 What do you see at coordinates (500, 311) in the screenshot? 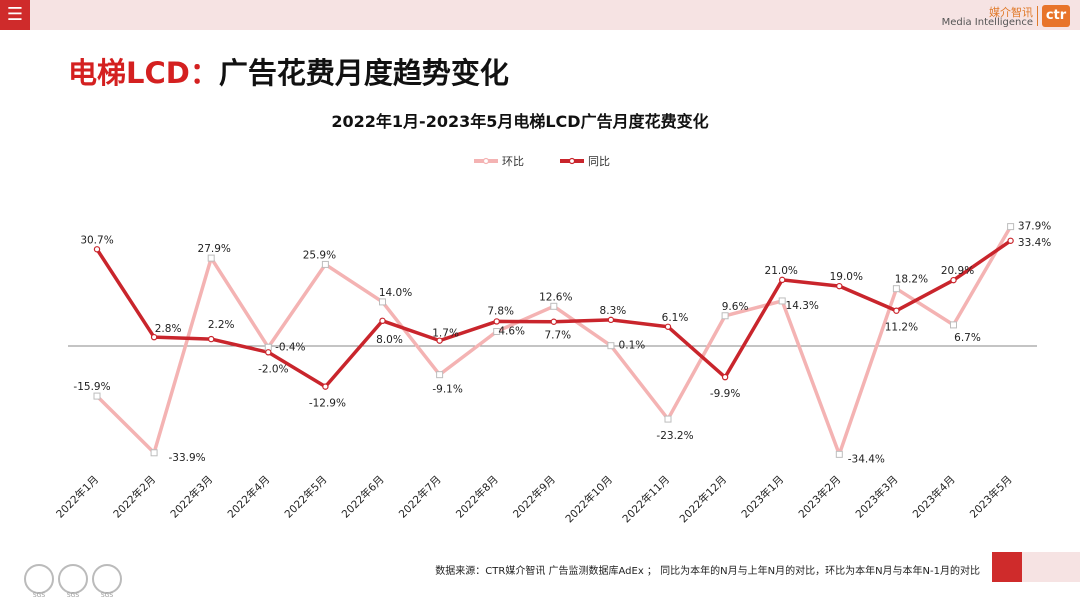
I see `data-label-yoy: 7.8%` at bounding box center [500, 311].